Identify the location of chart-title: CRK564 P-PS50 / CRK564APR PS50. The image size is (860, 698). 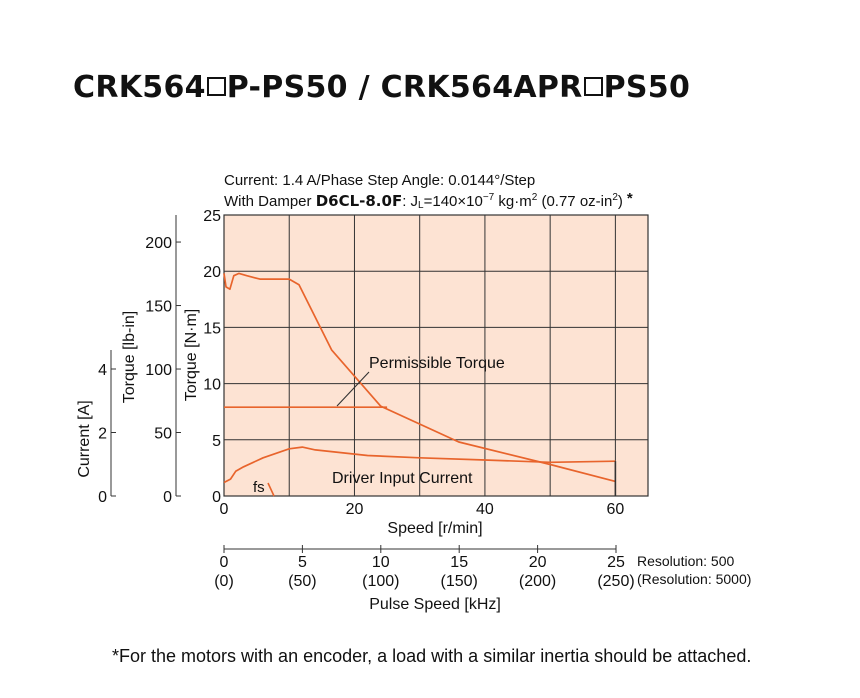
(381, 87).